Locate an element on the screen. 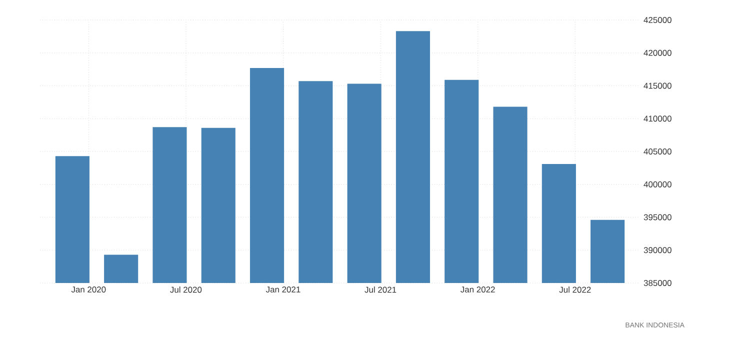  y-tick-label: 410000 is located at coordinates (658, 119).